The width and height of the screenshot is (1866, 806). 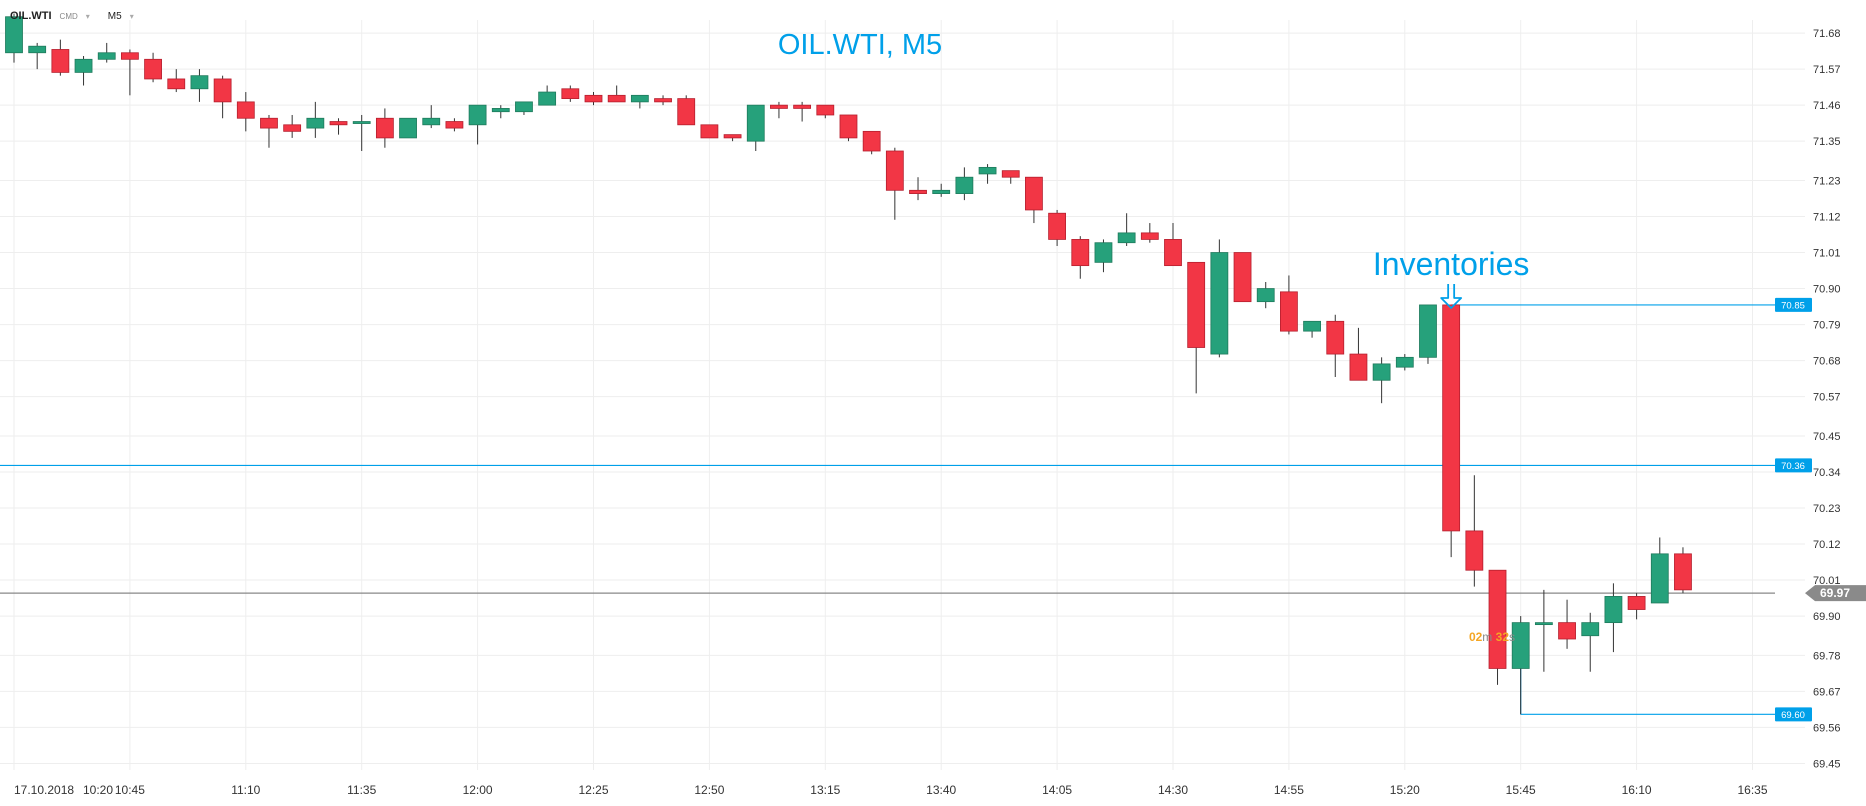 What do you see at coordinates (1451, 296) in the screenshot?
I see `down-arrow-icon` at bounding box center [1451, 296].